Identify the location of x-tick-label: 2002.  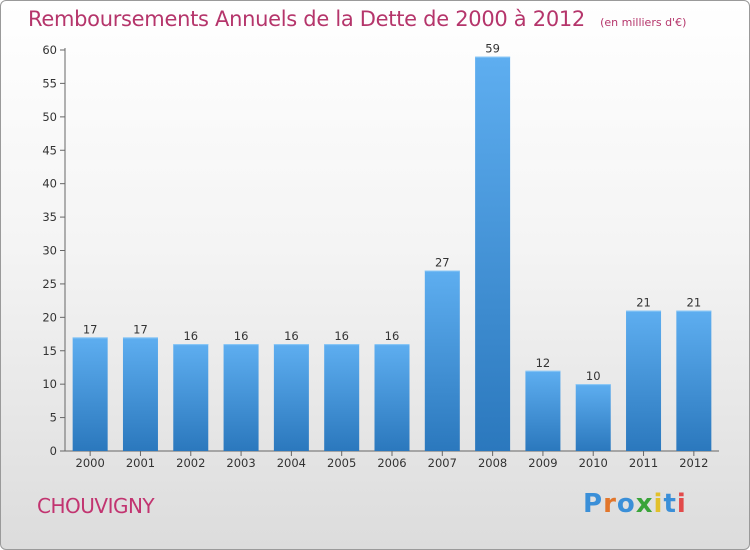
(190, 463).